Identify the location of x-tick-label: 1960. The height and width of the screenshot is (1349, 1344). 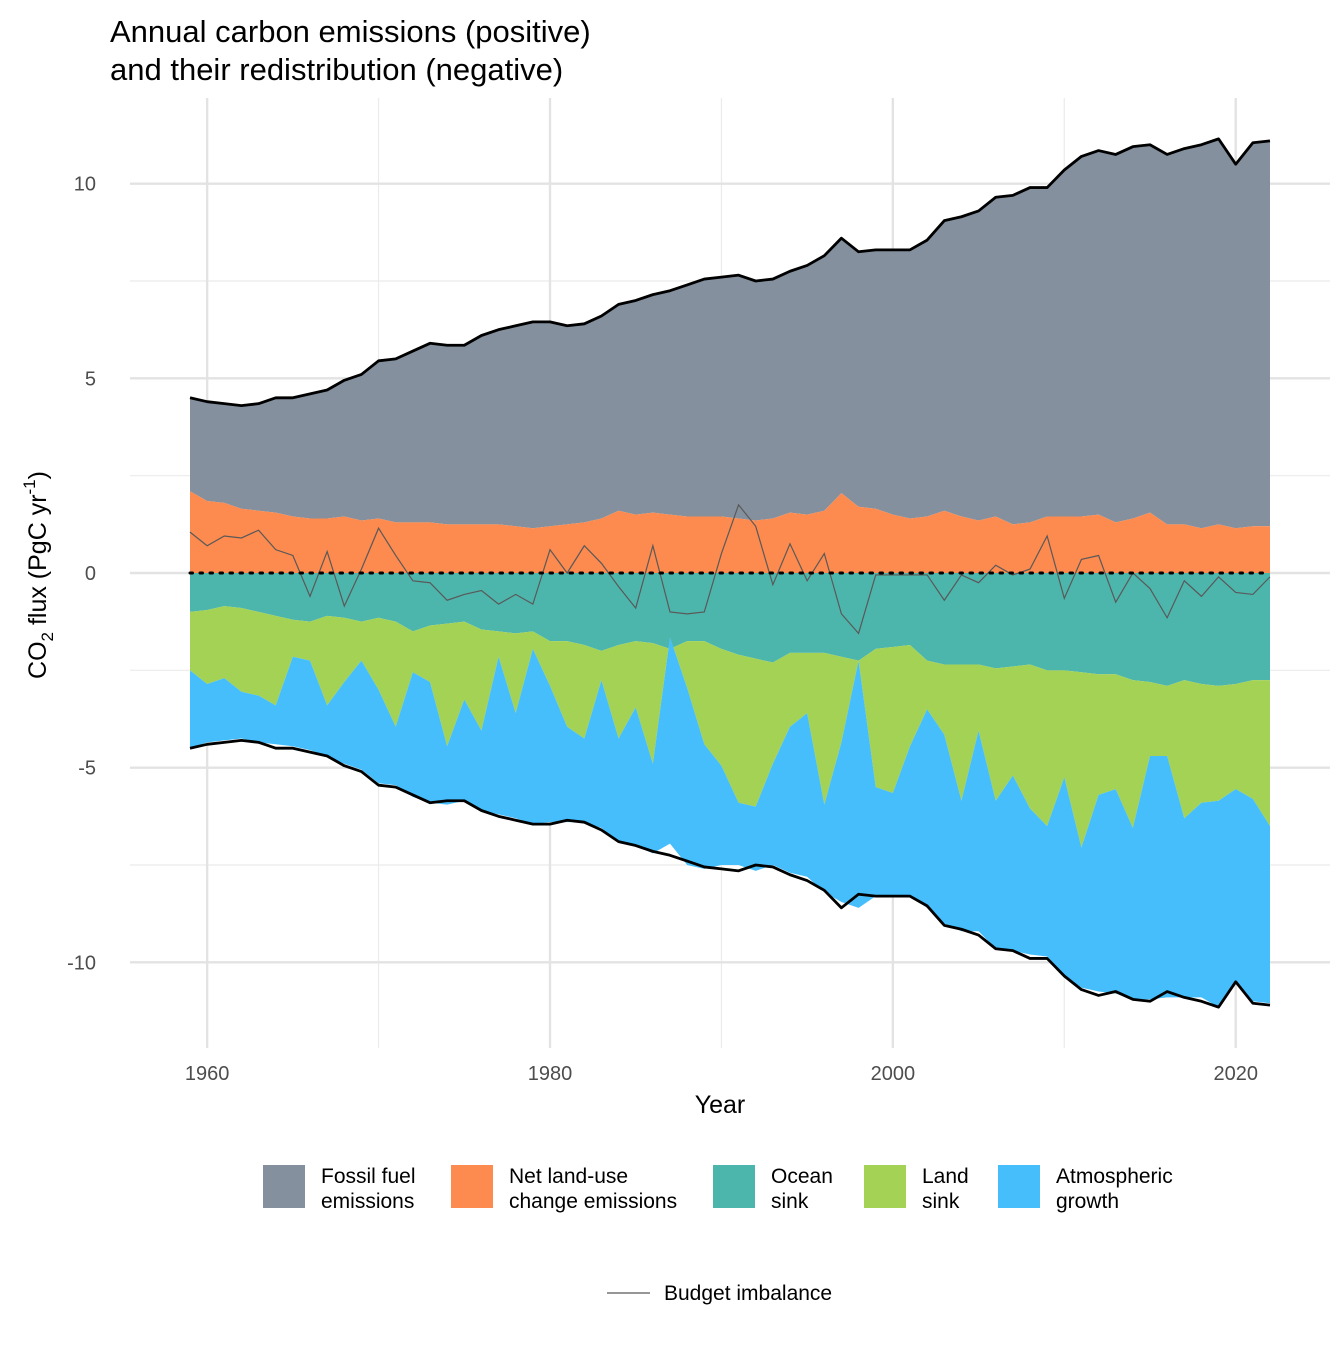
(207, 1074).